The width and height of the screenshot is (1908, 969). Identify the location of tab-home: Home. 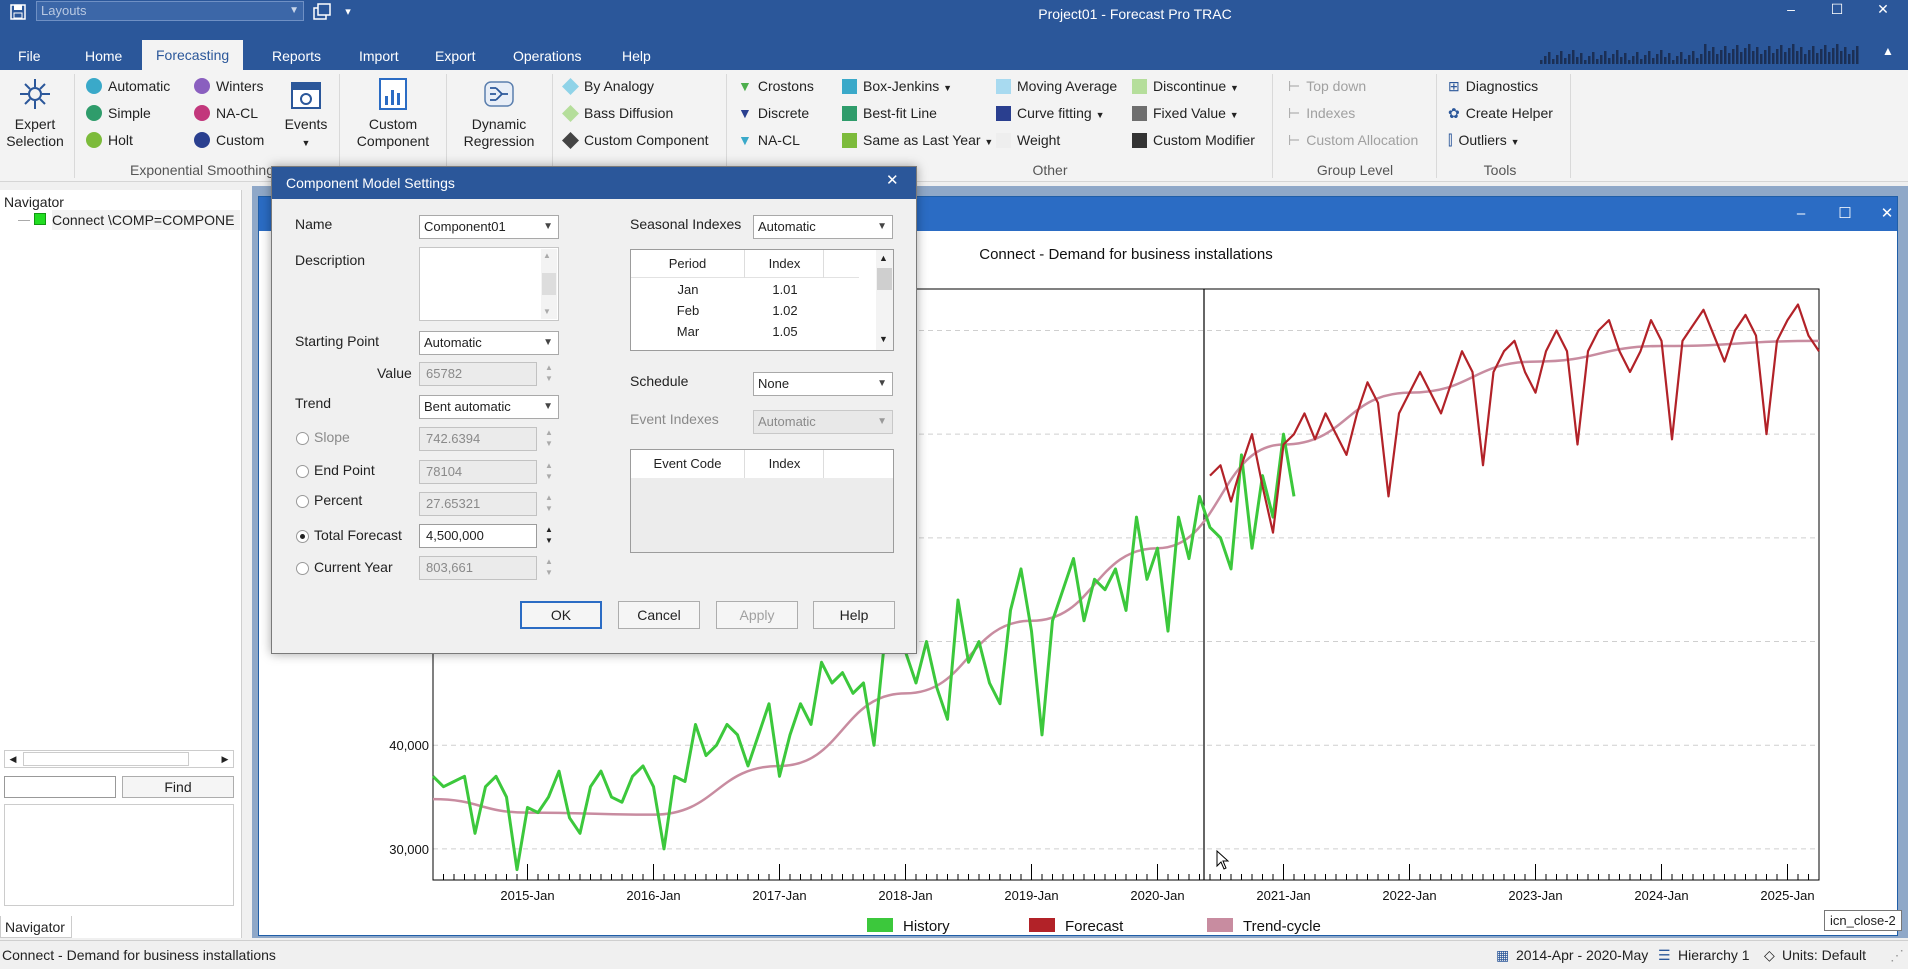
(104, 56).